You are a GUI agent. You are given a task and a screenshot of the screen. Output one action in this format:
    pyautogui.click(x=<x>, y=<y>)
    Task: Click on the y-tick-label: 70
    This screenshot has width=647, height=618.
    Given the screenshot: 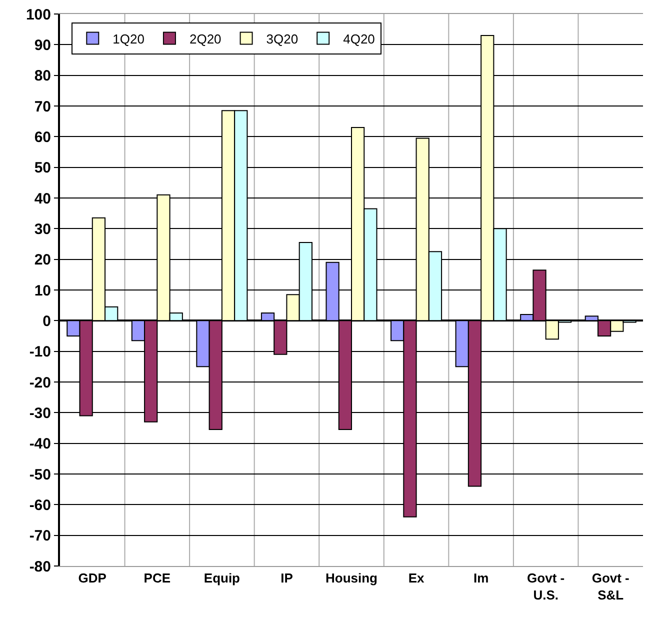 What is the action you would take?
    pyautogui.click(x=42, y=107)
    